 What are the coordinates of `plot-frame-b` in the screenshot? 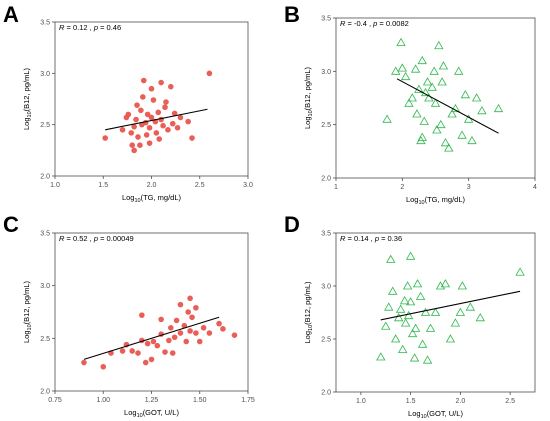 It's located at (435, 98).